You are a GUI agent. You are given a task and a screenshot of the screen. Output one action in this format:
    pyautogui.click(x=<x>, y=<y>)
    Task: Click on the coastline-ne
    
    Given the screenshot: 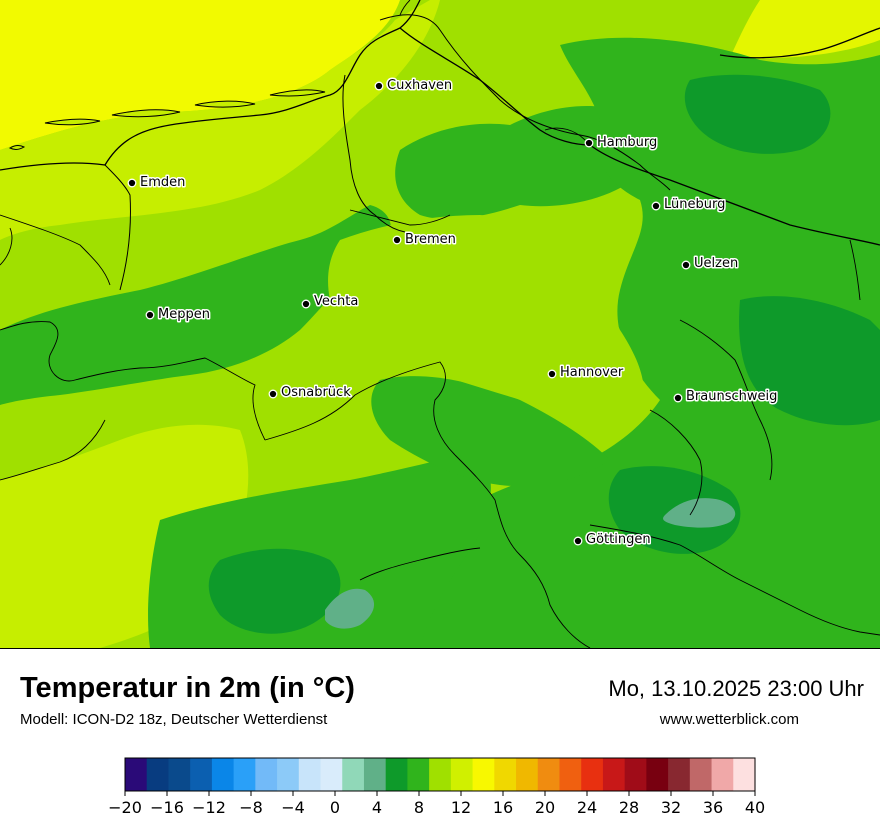 What is the action you would take?
    pyautogui.click(x=799, y=43)
    